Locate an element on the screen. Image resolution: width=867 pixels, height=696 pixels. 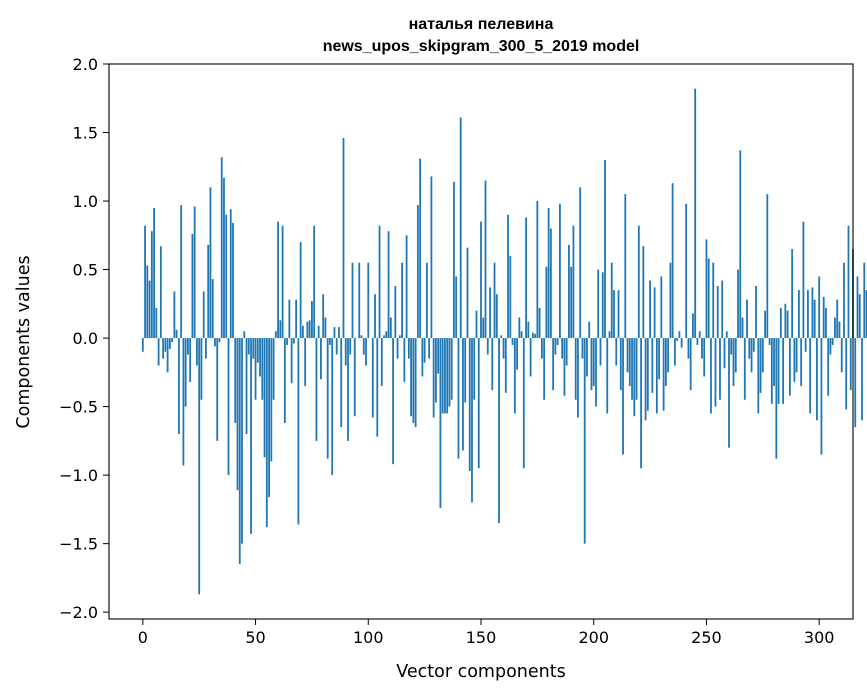
y-tick-label: 0.5 is located at coordinates (85, 270).